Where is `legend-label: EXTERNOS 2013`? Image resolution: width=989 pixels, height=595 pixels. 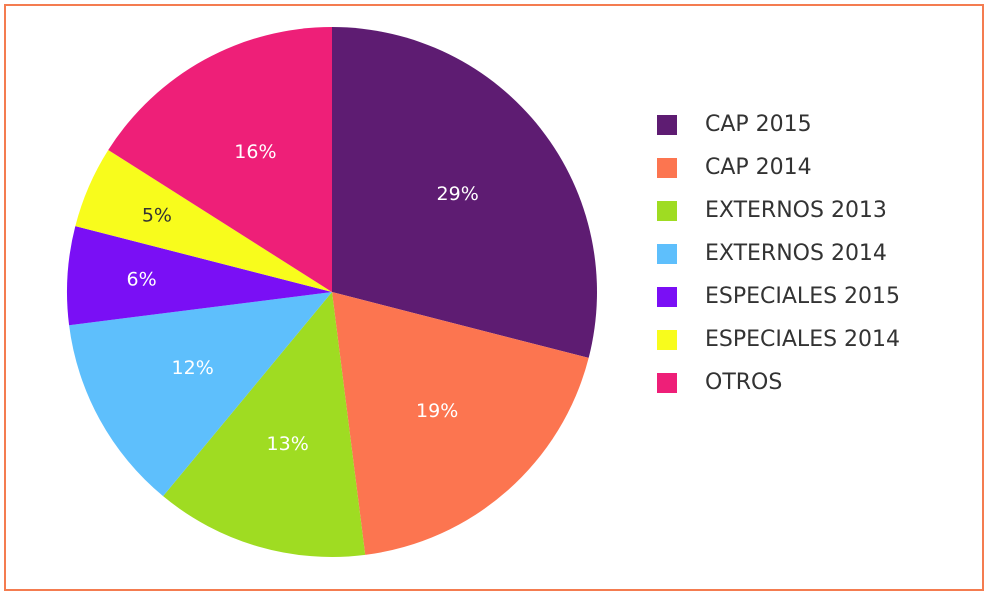 legend-label: EXTERNOS 2013 is located at coordinates (796, 210).